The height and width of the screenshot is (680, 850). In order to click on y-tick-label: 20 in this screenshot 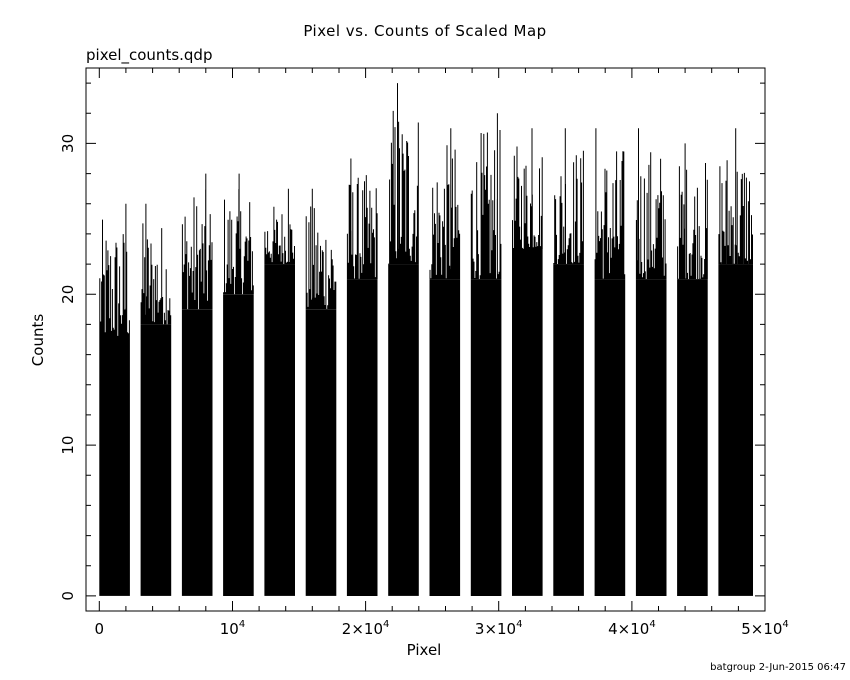, I will do `click(68, 294)`.